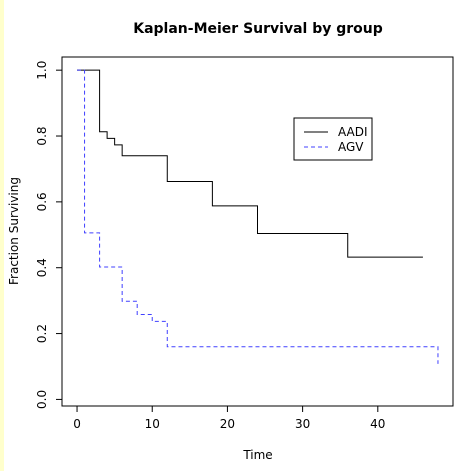  I want to click on x-tick-label: 0, so click(77, 424).